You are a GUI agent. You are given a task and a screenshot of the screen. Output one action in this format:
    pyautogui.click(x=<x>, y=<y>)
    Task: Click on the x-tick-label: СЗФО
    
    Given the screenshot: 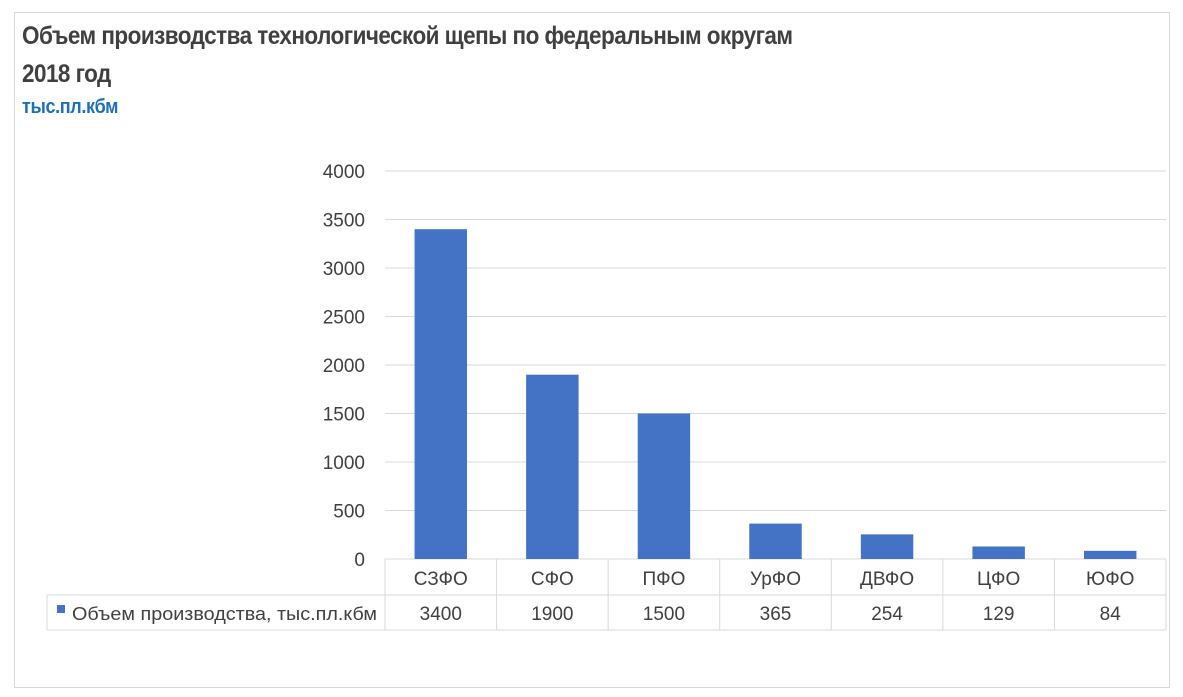 What is the action you would take?
    pyautogui.click(x=441, y=579)
    